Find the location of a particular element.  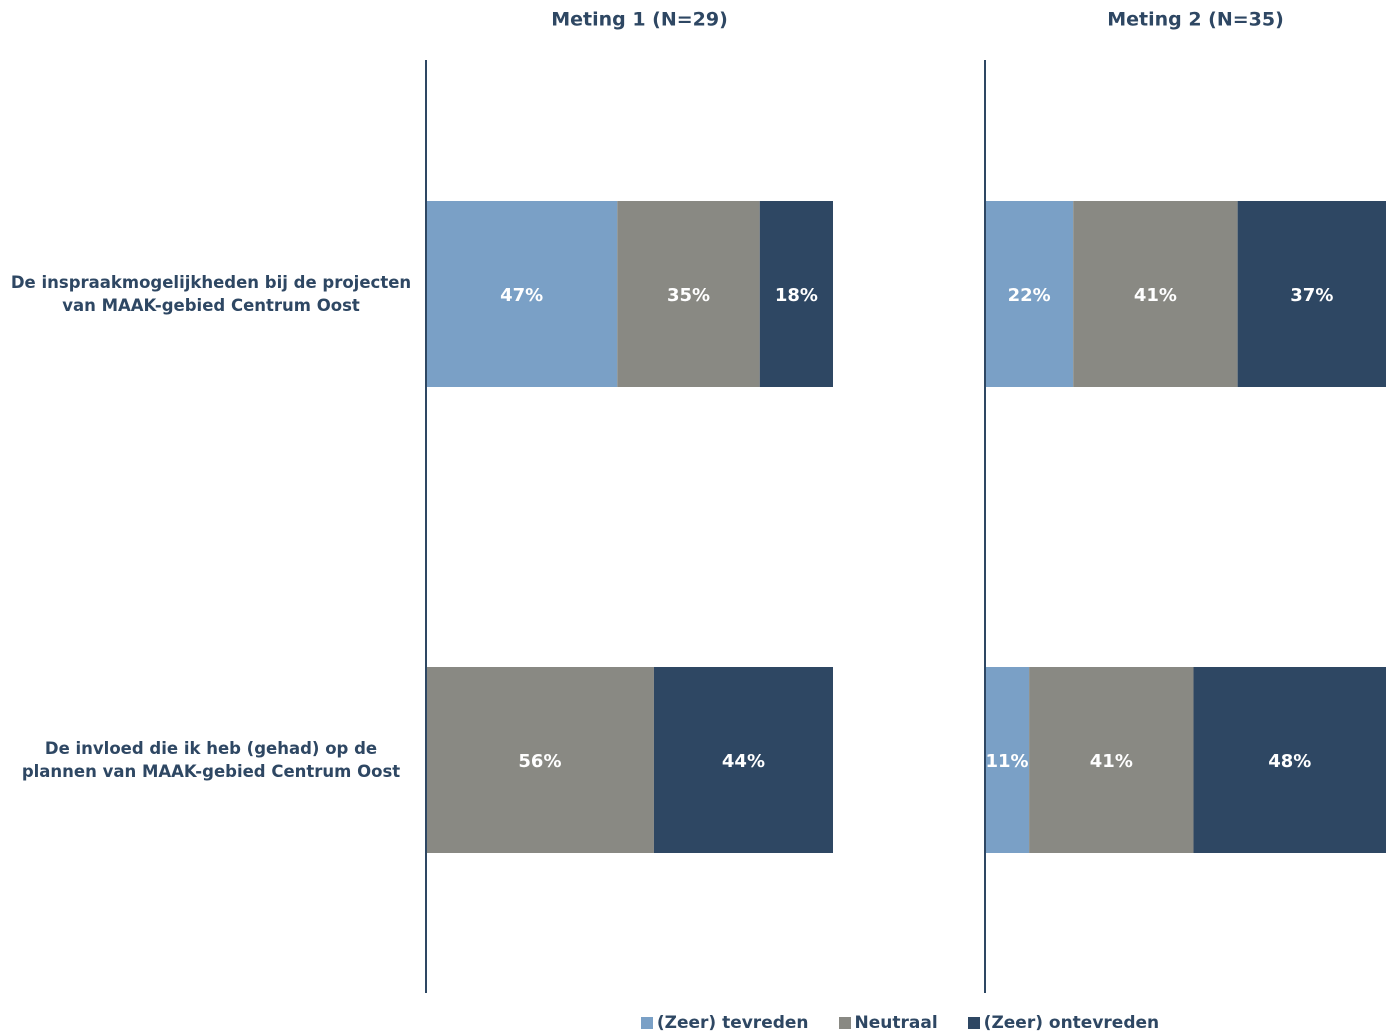

data-label: 48% is located at coordinates (1289, 761).